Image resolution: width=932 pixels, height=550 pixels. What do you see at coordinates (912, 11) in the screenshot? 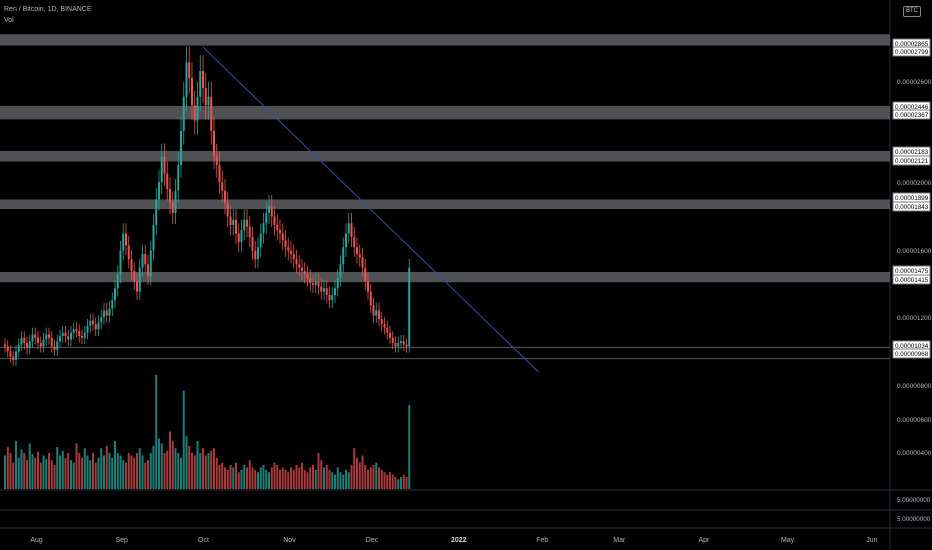
I see `currency-badge: BTC` at bounding box center [912, 11].